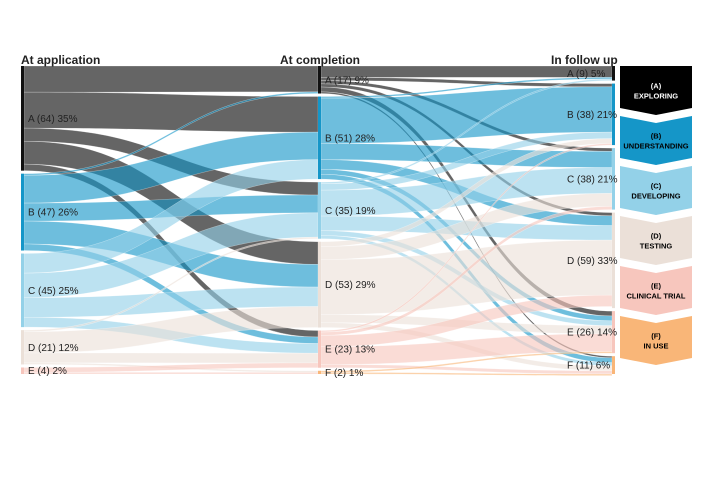  What do you see at coordinates (656, 96) in the screenshot?
I see `legend-name-A: EXPLORING` at bounding box center [656, 96].